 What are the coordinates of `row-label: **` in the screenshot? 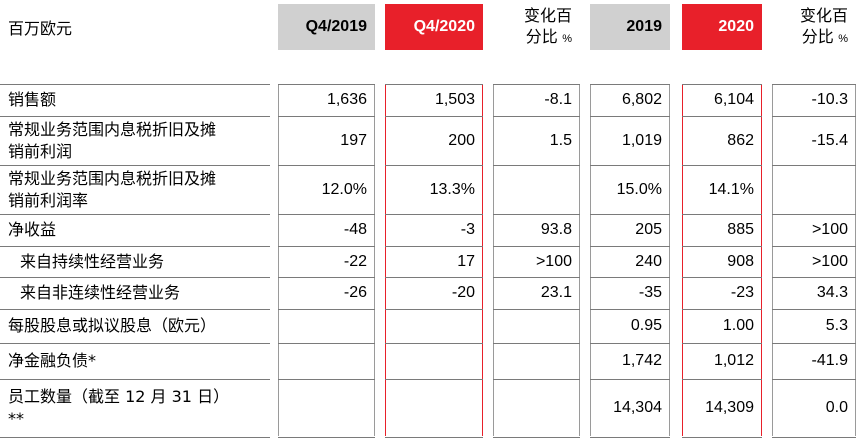 It's located at (16, 418).